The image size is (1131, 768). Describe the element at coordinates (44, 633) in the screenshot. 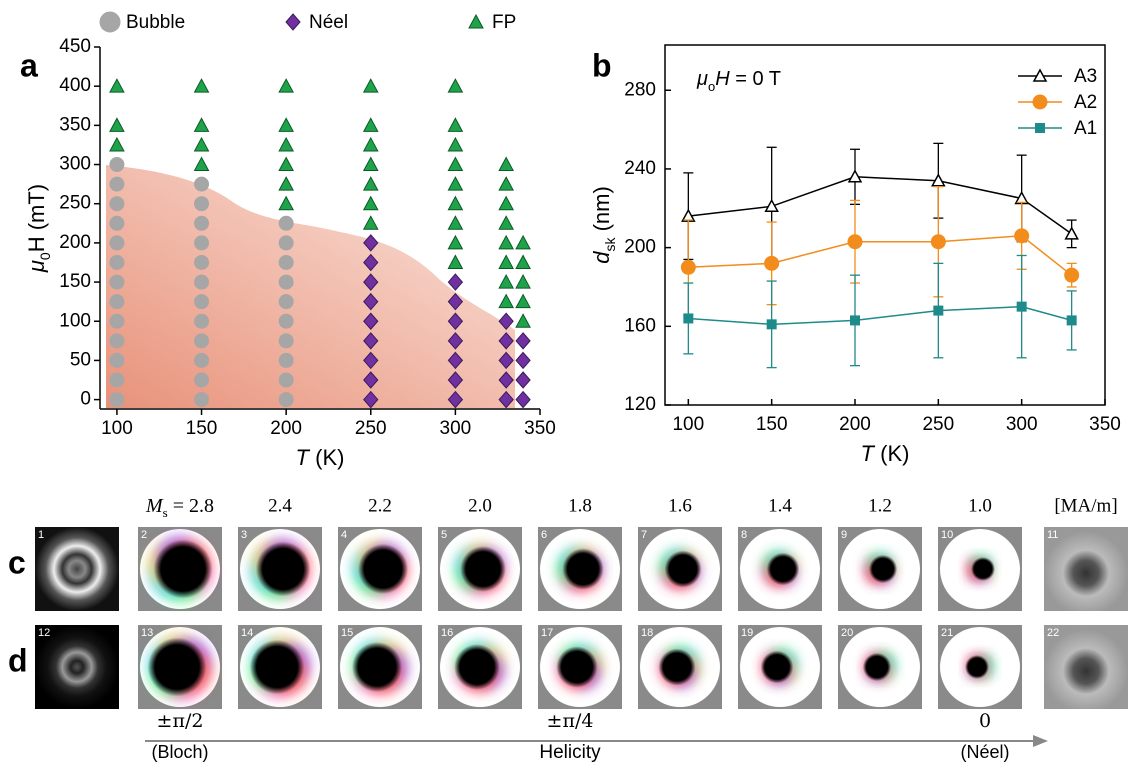

I see `image-number: 12` at that location.